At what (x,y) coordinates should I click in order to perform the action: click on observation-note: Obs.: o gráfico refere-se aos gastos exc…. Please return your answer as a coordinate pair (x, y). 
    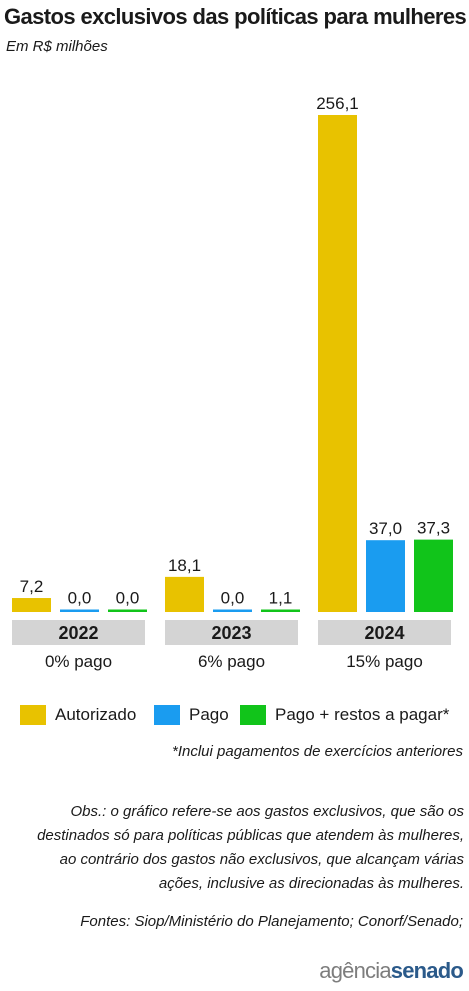
    Looking at the image, I should click on (242, 848).